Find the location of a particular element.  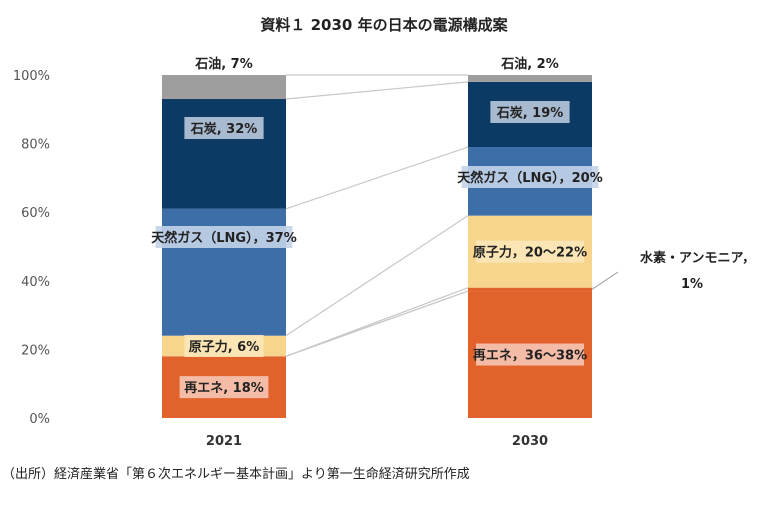

callout-label: 水素・アンモニア， is located at coordinates (697, 258).